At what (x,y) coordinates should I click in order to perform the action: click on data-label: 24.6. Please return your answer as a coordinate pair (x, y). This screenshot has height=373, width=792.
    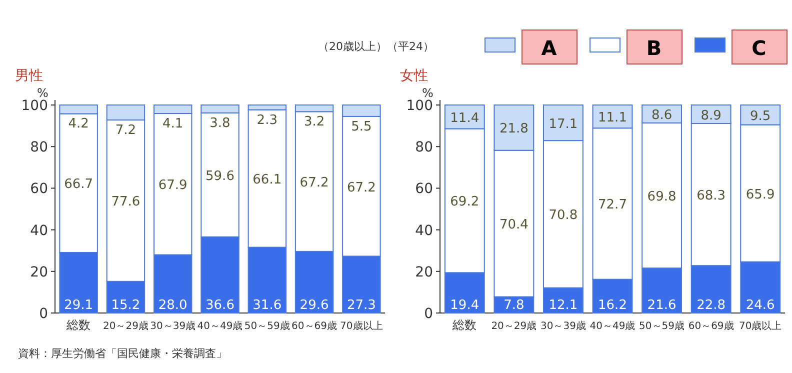
    Looking at the image, I should click on (760, 305).